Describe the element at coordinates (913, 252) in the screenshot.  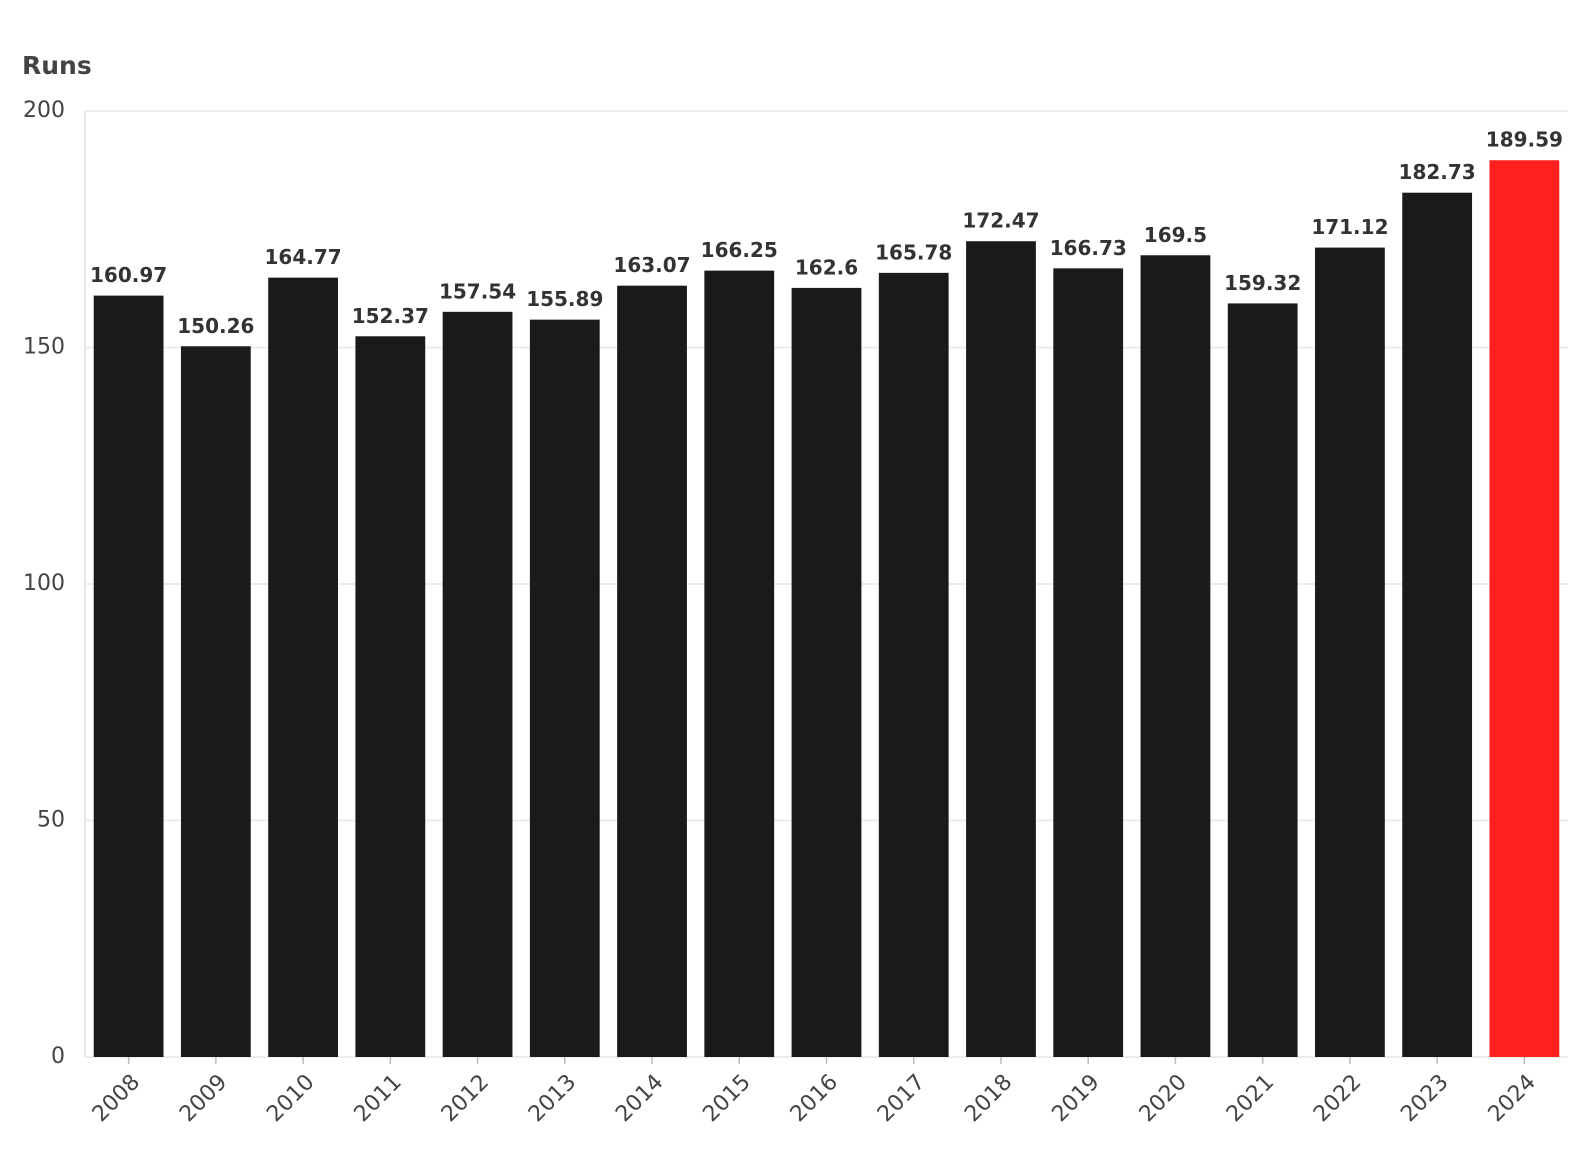
I see `value-label: 165.78` at that location.